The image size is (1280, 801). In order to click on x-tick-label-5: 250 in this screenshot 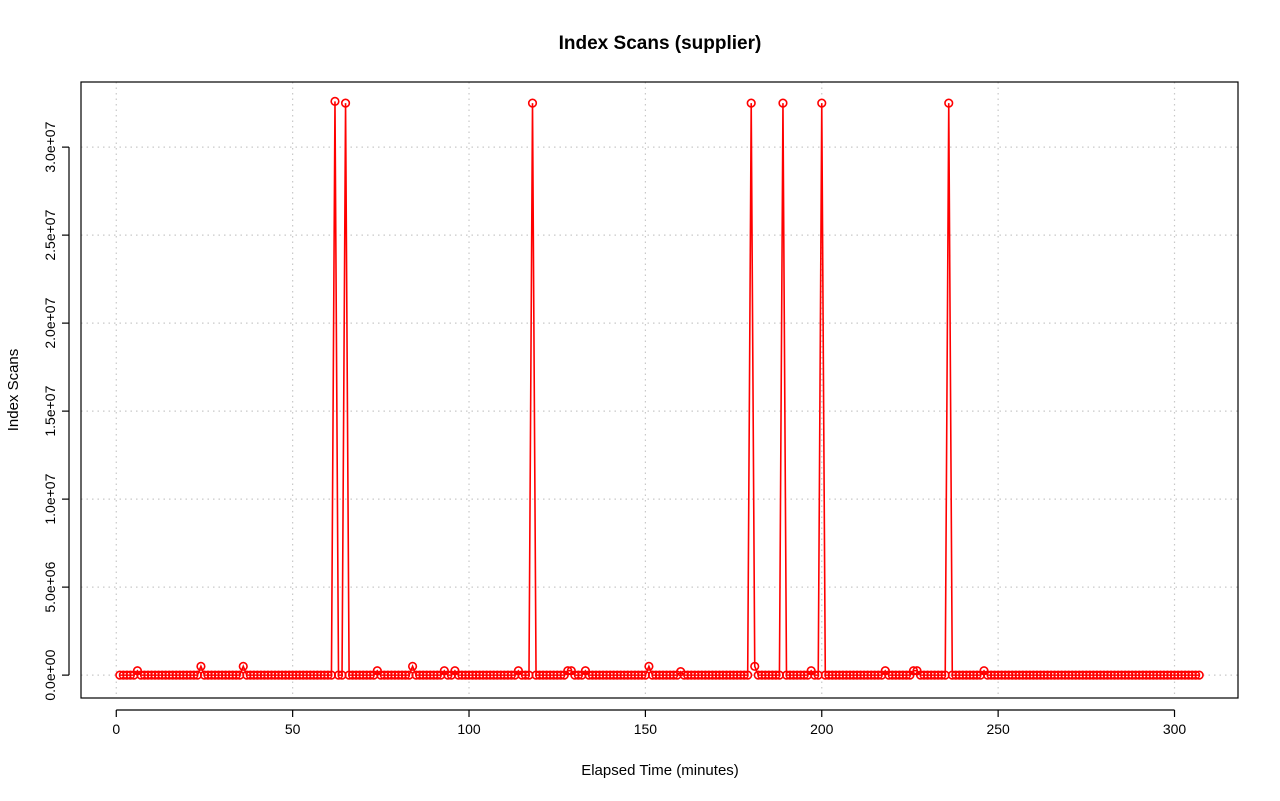, I will do `click(998, 729)`.